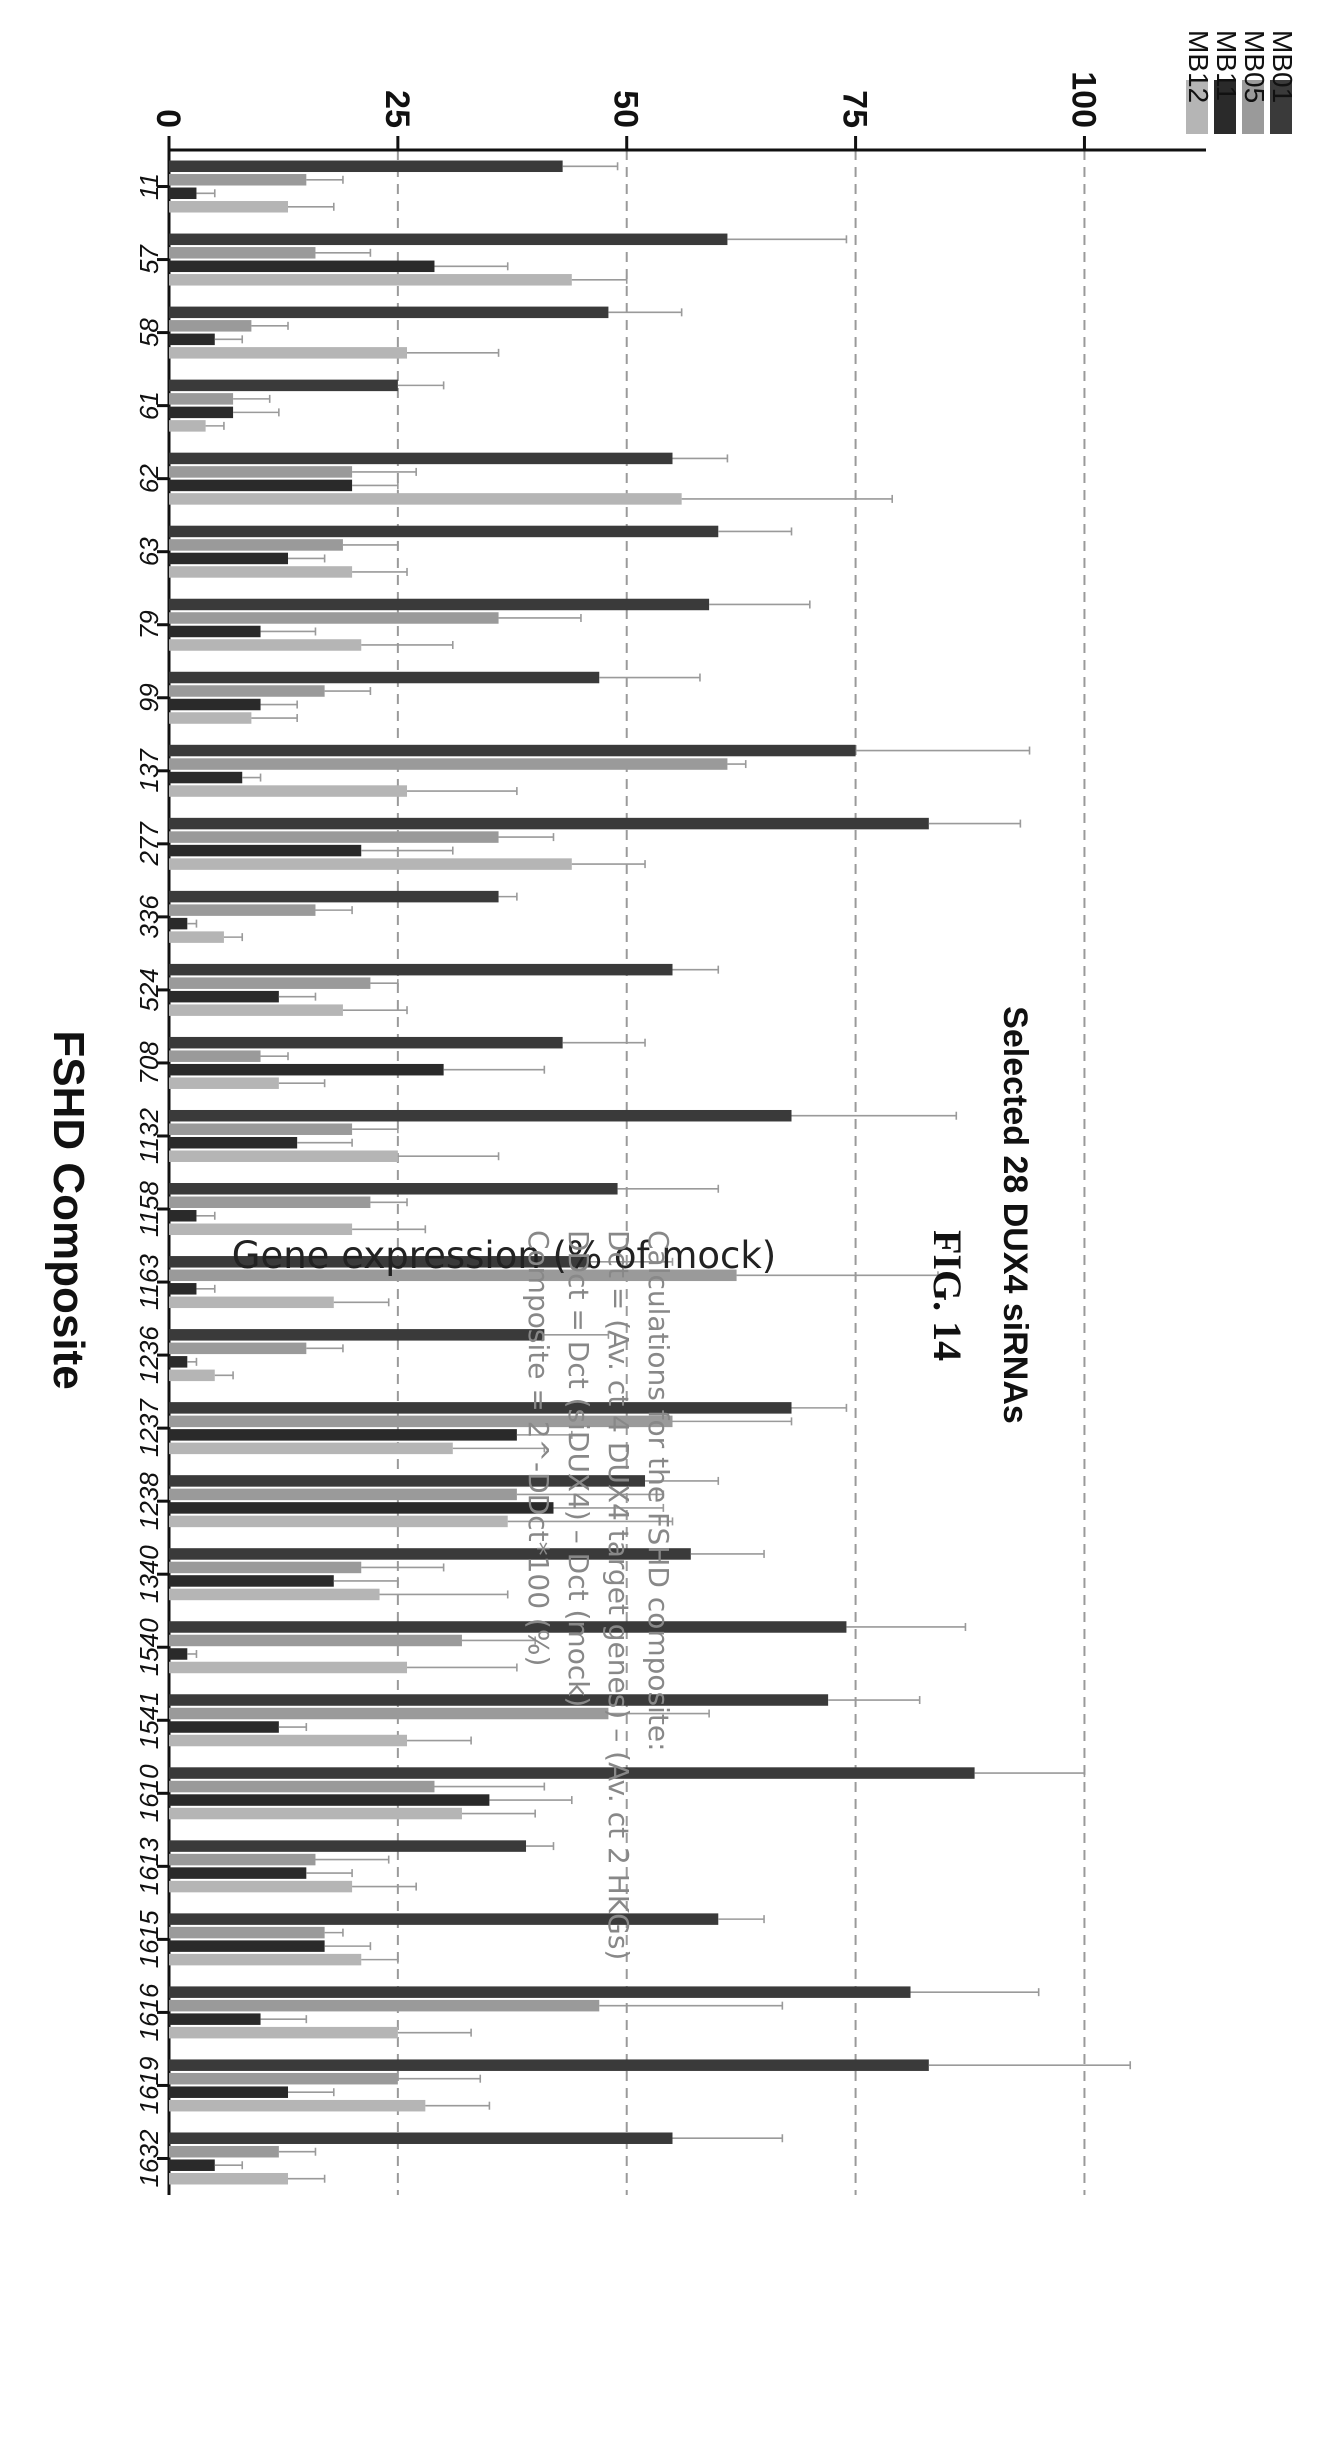  What do you see at coordinates (1226, 65) in the screenshot?
I see `legend-label-mb11: MB11` at bounding box center [1226, 65].